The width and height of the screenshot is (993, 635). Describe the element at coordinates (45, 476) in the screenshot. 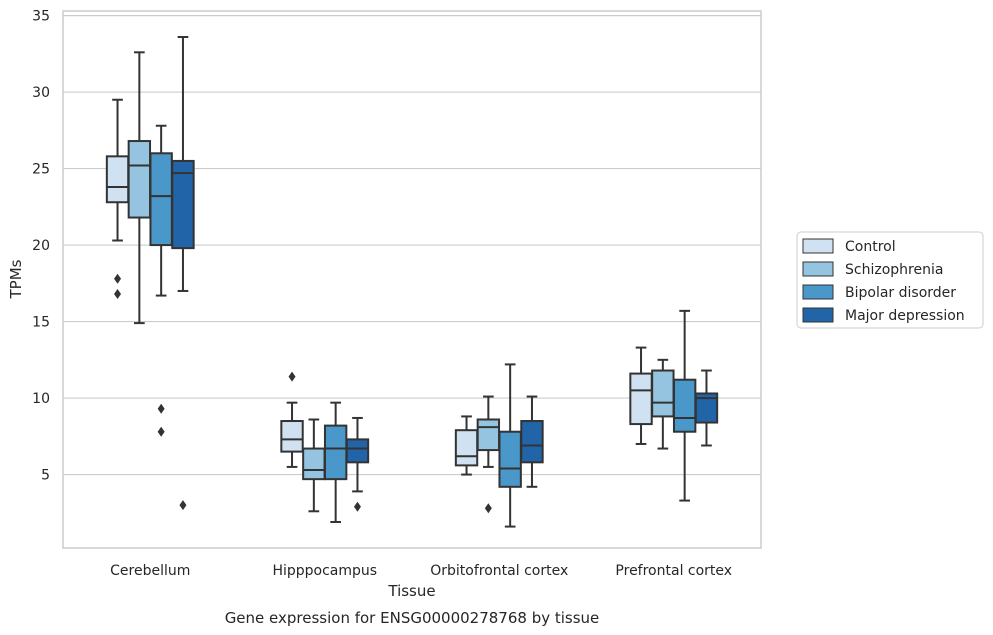

I see `y-tick-label: 5` at that location.